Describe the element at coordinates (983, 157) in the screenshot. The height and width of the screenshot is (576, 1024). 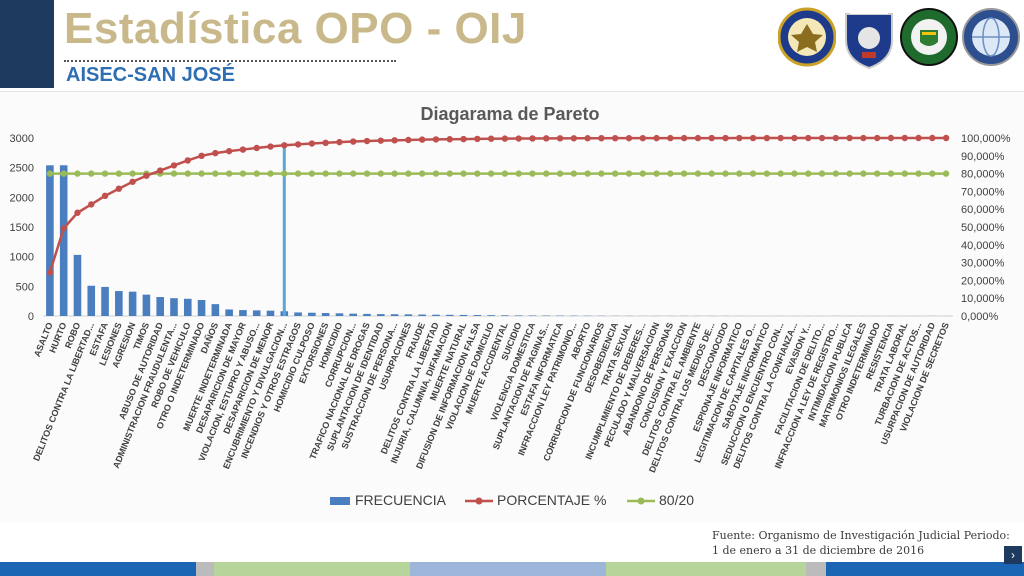
I see `y2-tick-label: 90,000%` at that location.